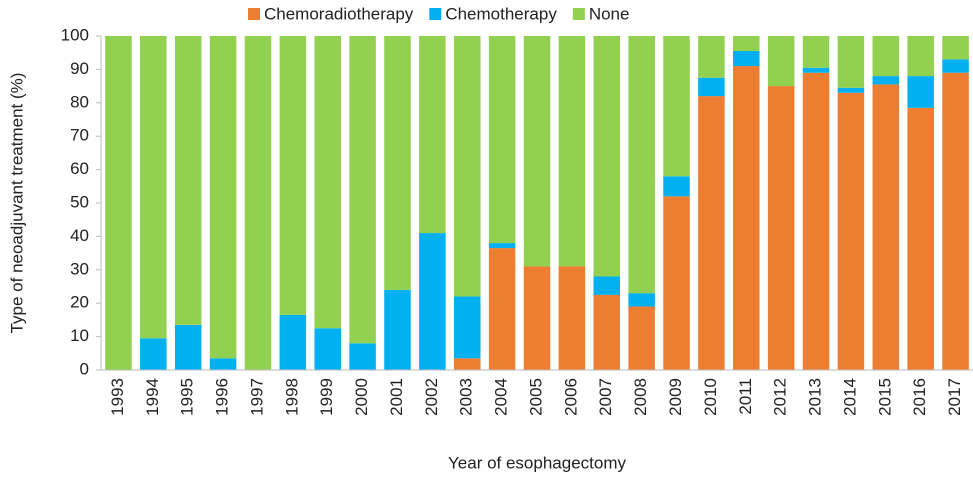 This screenshot has width=973, height=482. Describe the element at coordinates (79, 335) in the screenshot. I see `y-tick-label: 10` at that location.